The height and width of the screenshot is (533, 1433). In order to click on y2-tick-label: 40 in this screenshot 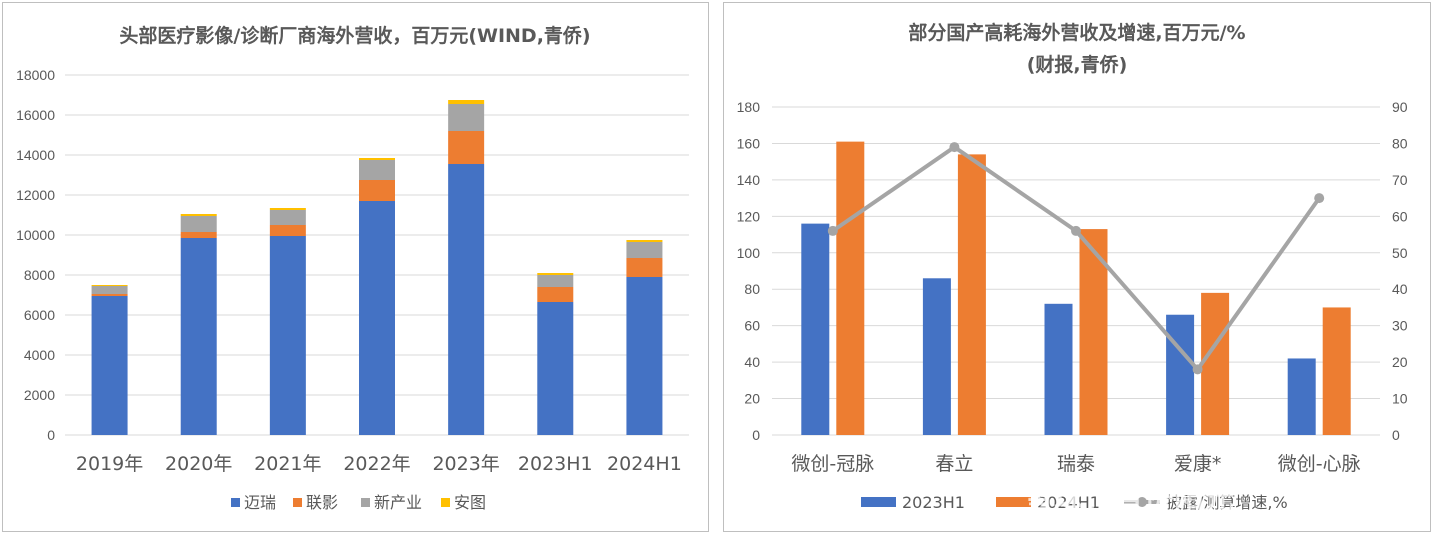, I will do `click(1400, 289)`.